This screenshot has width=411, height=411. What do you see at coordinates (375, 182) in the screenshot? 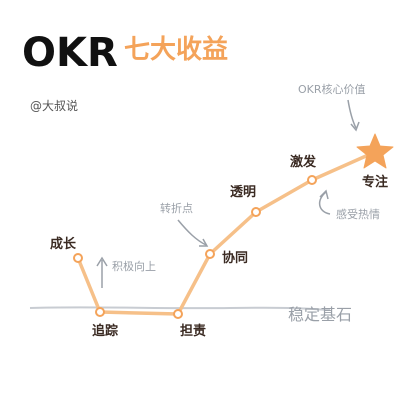
I see `stage-label-focus: 专注` at bounding box center [375, 182].